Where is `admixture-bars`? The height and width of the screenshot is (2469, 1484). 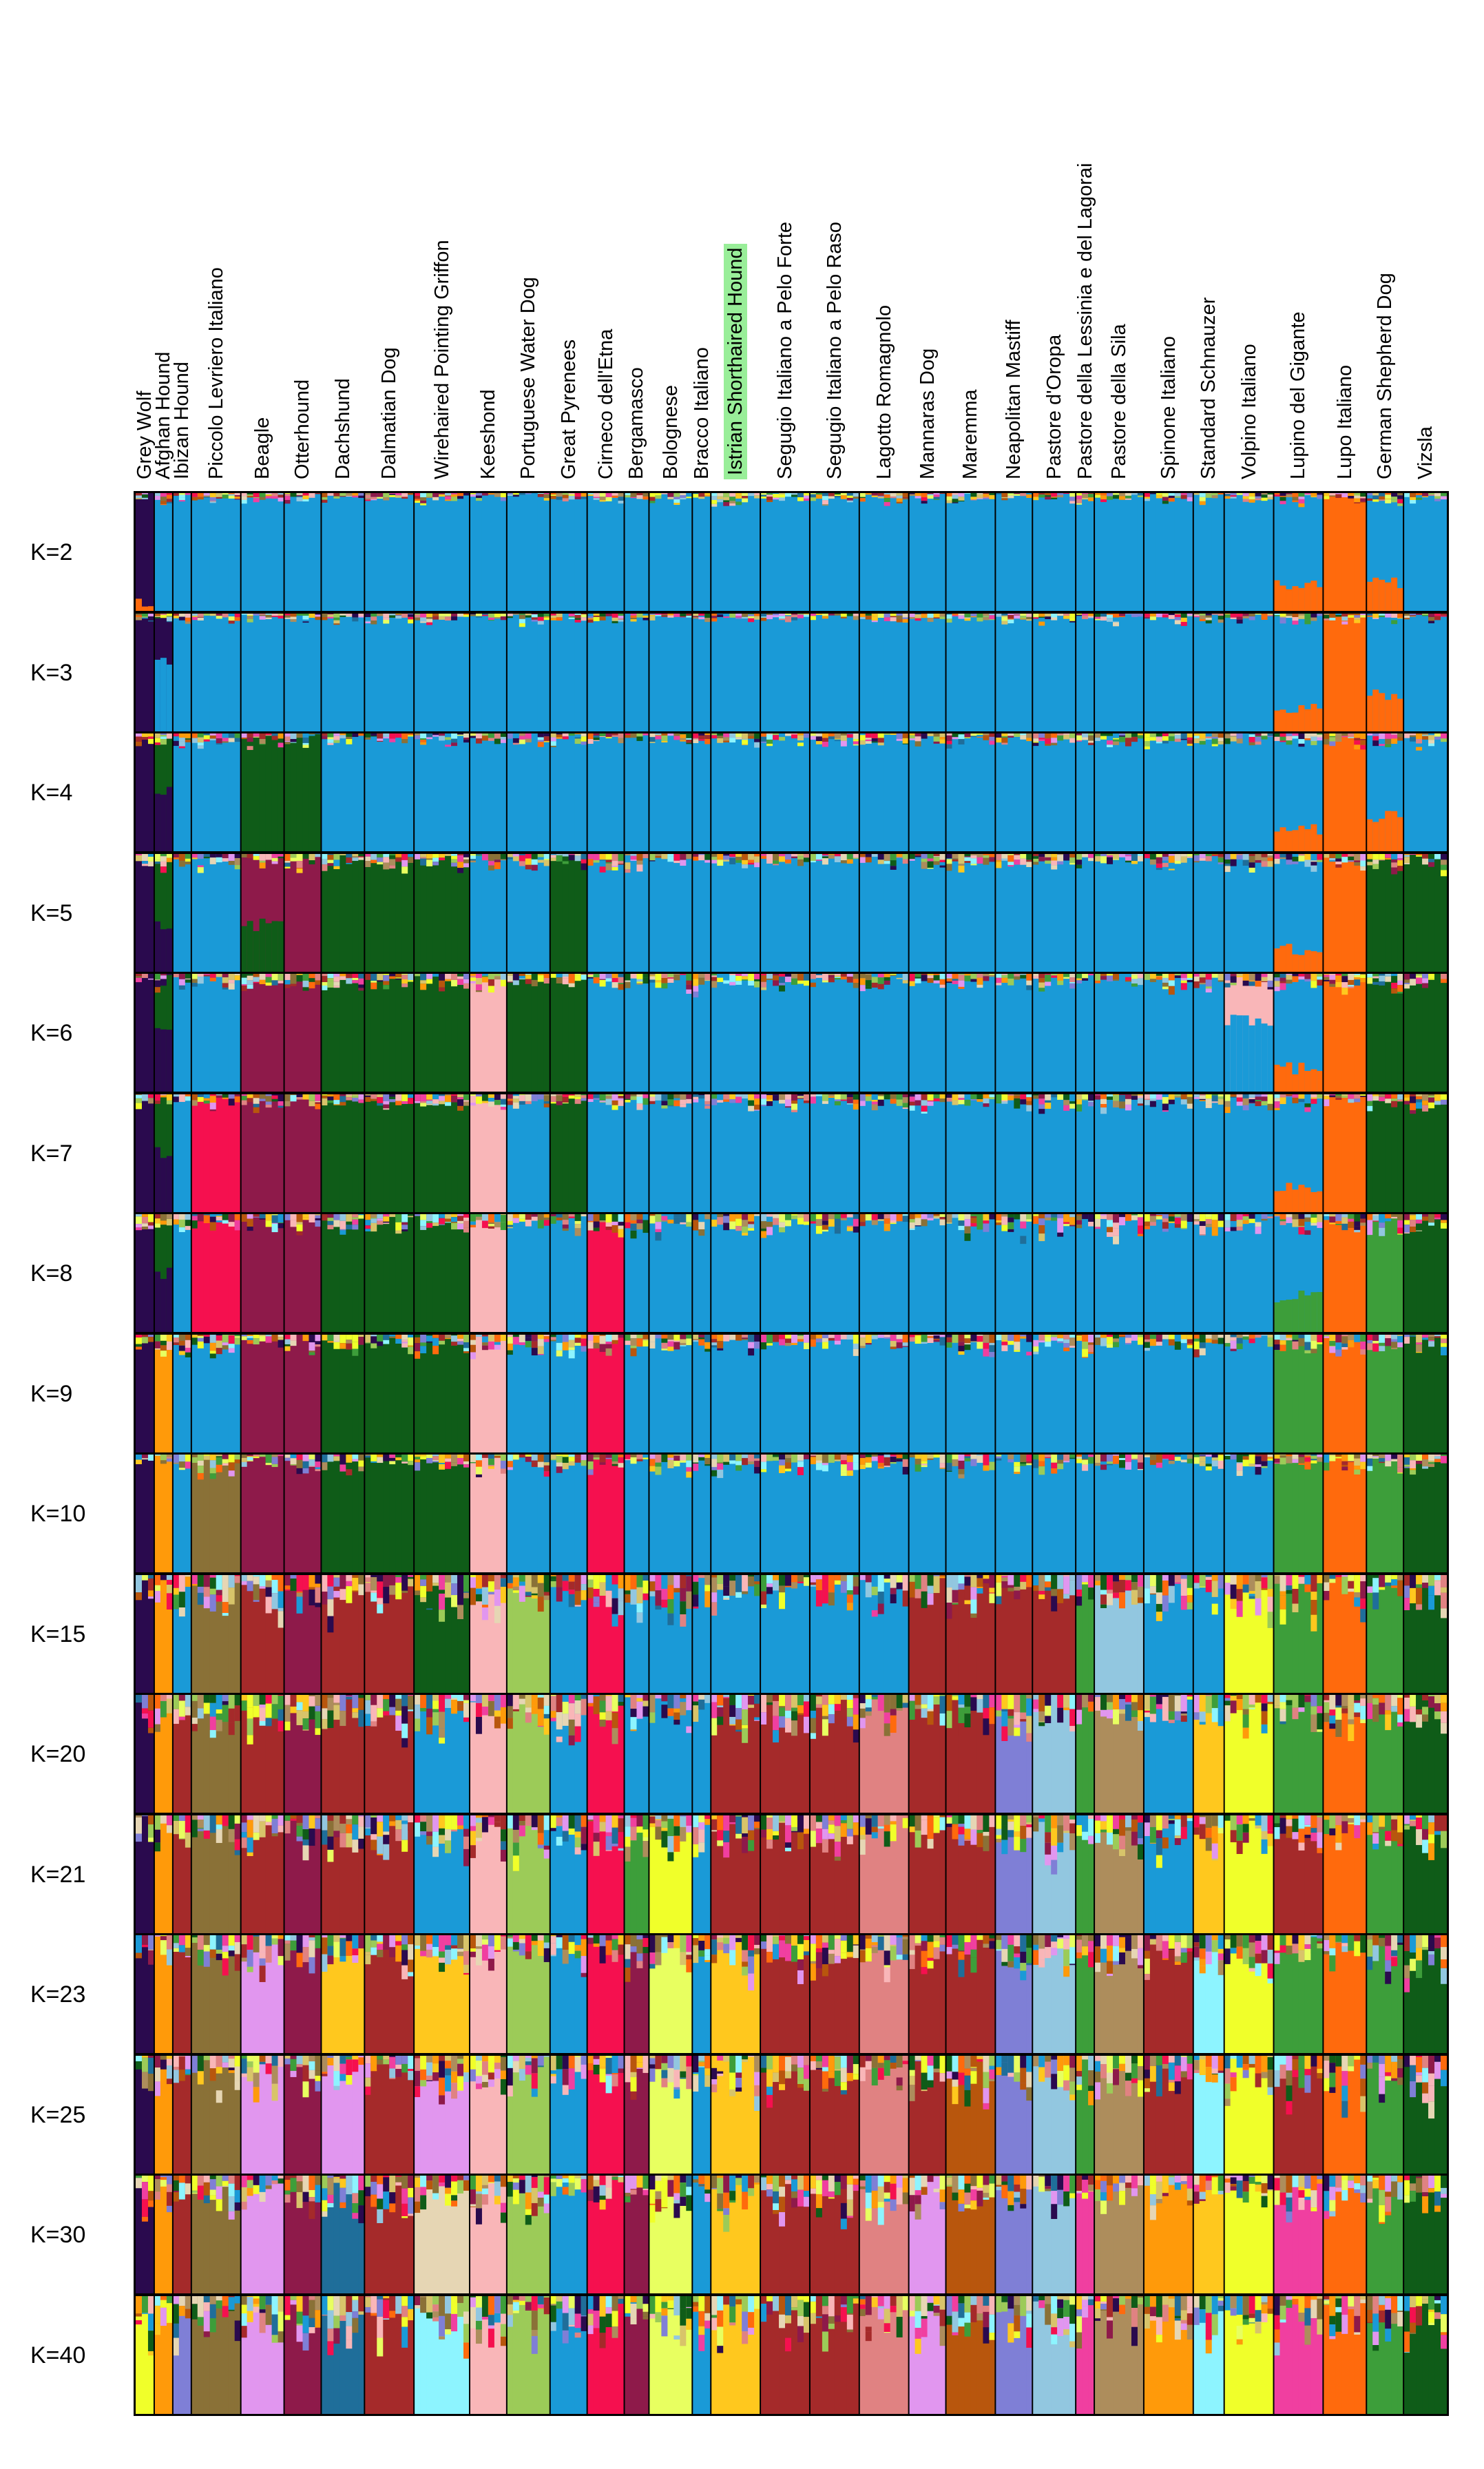
admixture-bars is located at coordinates (792, 1273).